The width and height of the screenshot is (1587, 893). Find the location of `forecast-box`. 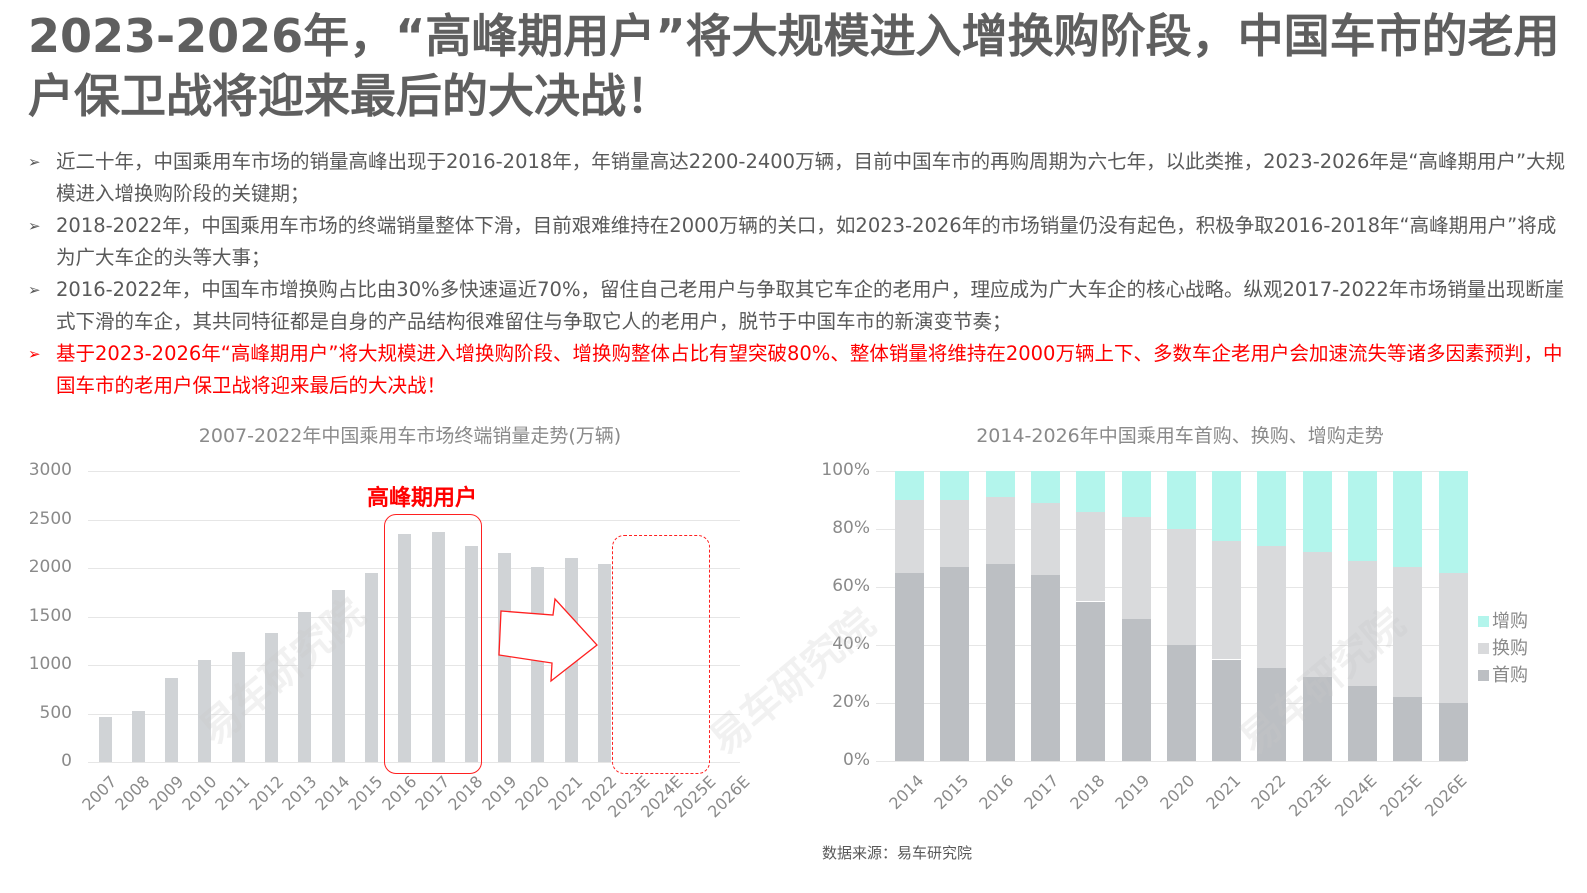

forecast-box is located at coordinates (661, 654).